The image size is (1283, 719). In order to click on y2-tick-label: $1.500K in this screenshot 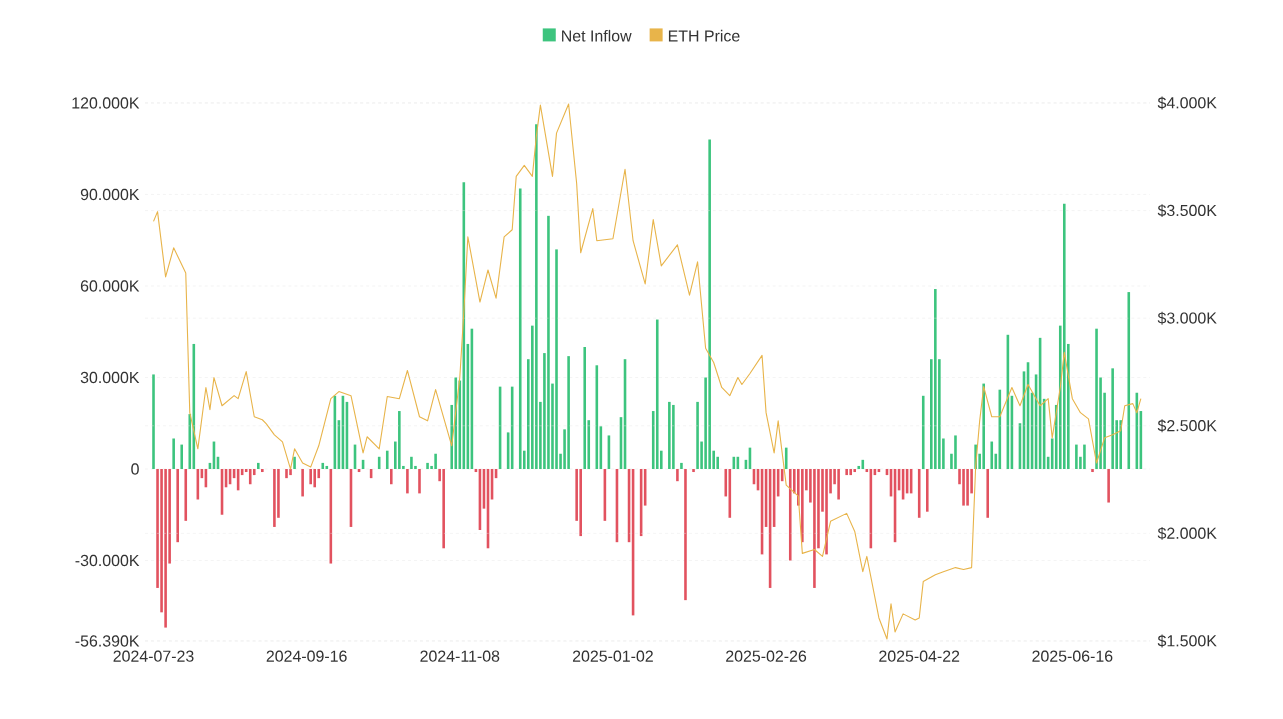, I will do `click(1187, 641)`.